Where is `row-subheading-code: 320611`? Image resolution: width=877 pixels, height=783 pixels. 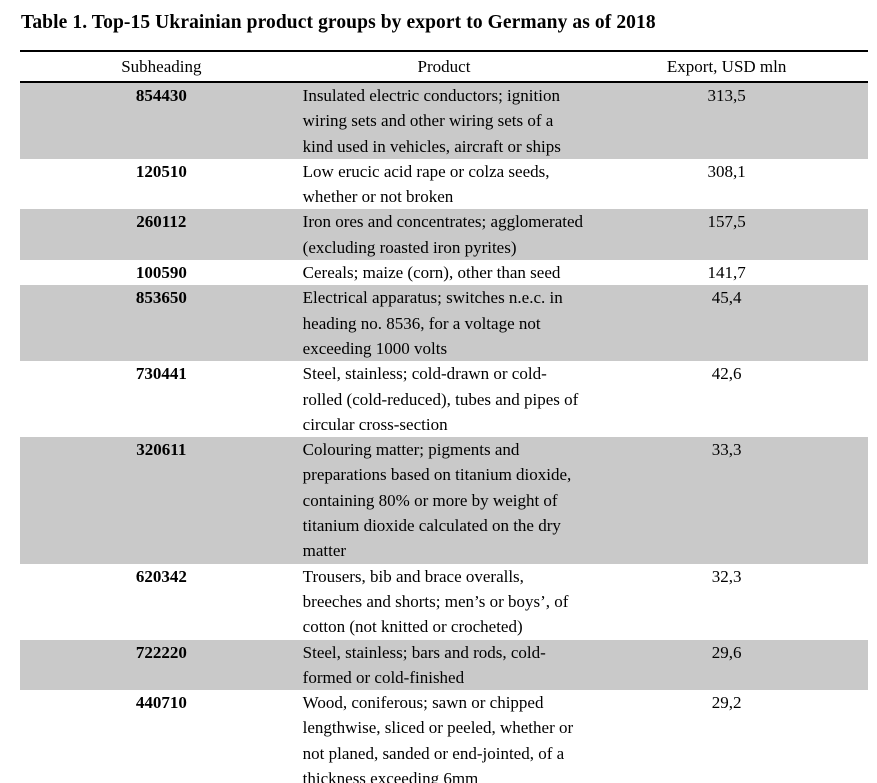 row-subheading-code: 320611 is located at coordinates (161, 450).